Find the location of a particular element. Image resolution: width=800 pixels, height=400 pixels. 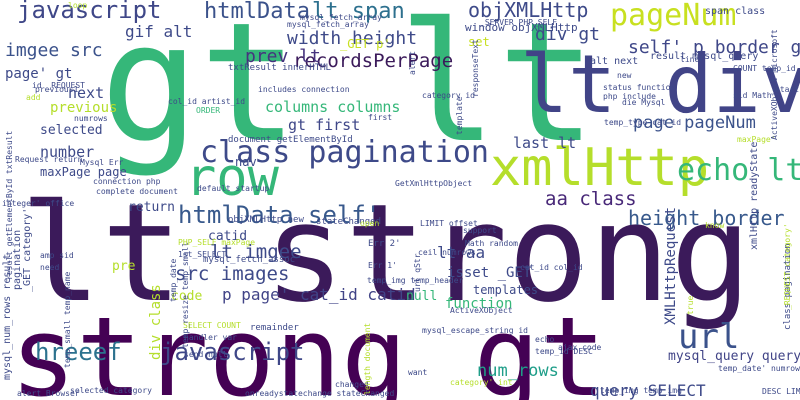

word-cloud-word: temp_id DESC is located at coordinates (564, 351).